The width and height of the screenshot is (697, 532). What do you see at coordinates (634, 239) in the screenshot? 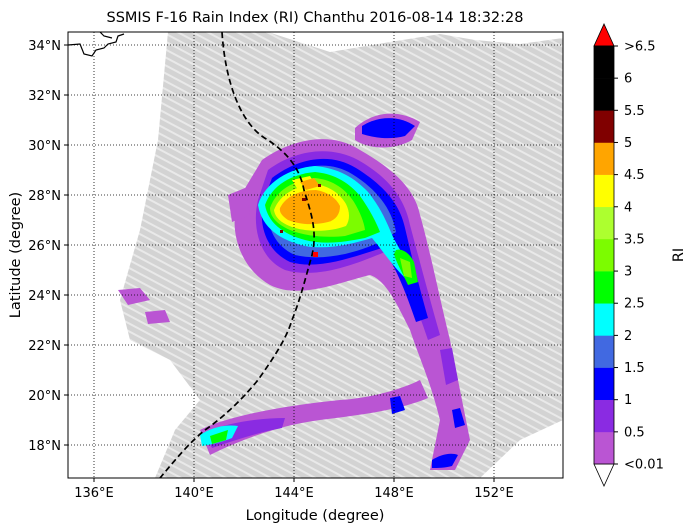
I see `colorbar-tick-label: 3.5` at bounding box center [634, 239].